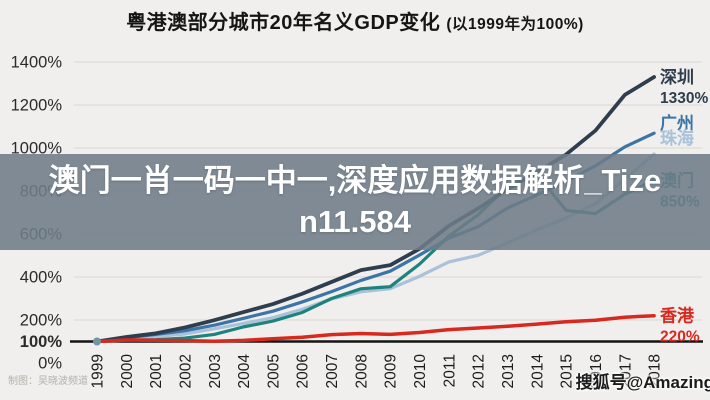 The height and width of the screenshot is (400, 710). I want to click on x-tick-label-2016: 2016, so click(596, 371).